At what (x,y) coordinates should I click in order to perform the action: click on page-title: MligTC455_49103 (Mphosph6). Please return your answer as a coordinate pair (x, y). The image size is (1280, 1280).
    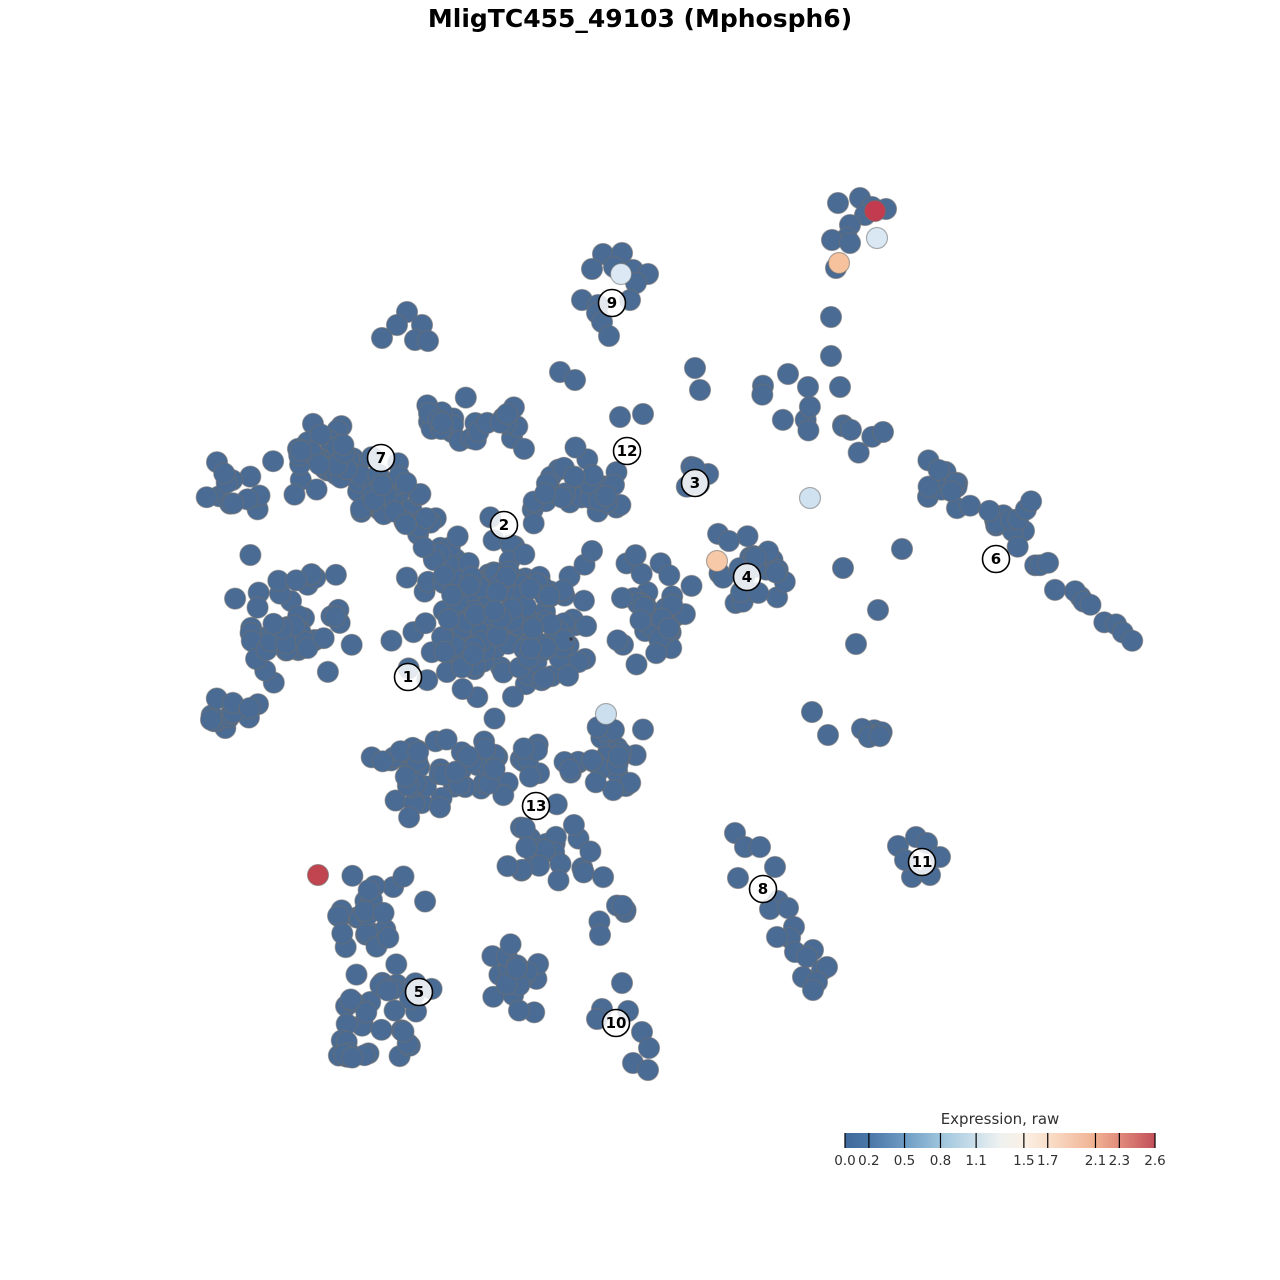
    Looking at the image, I should click on (640, 18).